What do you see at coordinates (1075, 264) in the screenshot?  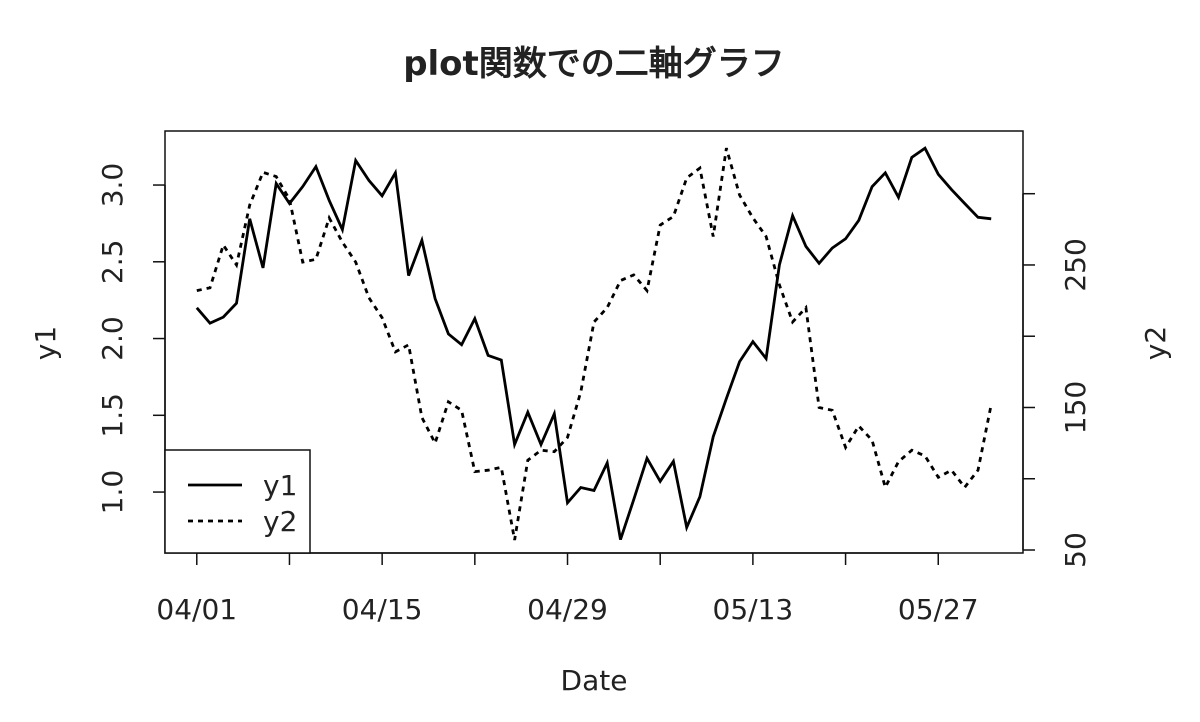 I see `y2-tick-label: 250` at bounding box center [1075, 264].